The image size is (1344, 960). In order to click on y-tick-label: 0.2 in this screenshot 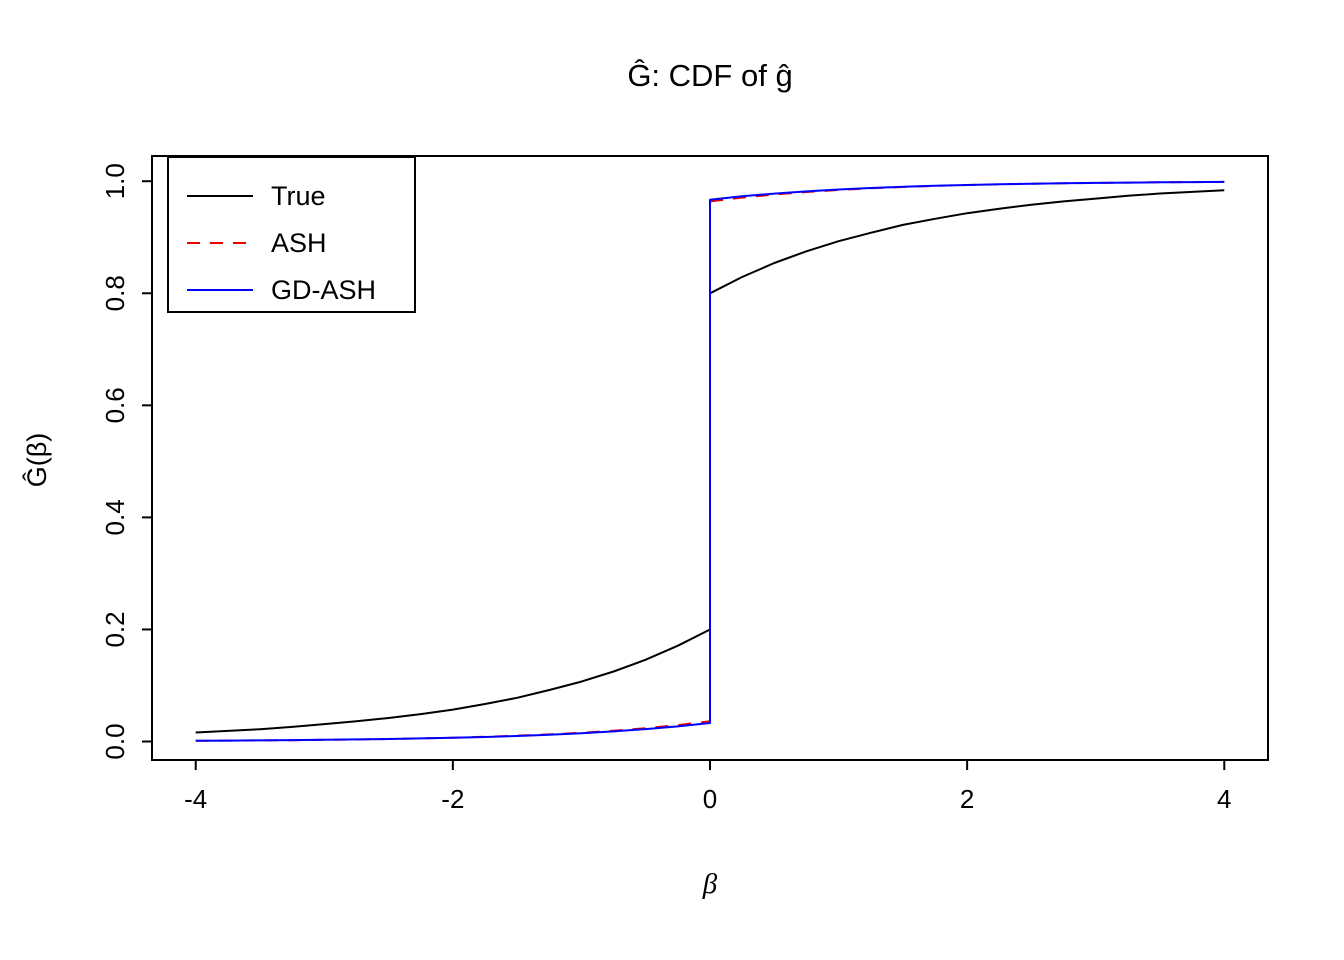, I will do `click(115, 629)`.